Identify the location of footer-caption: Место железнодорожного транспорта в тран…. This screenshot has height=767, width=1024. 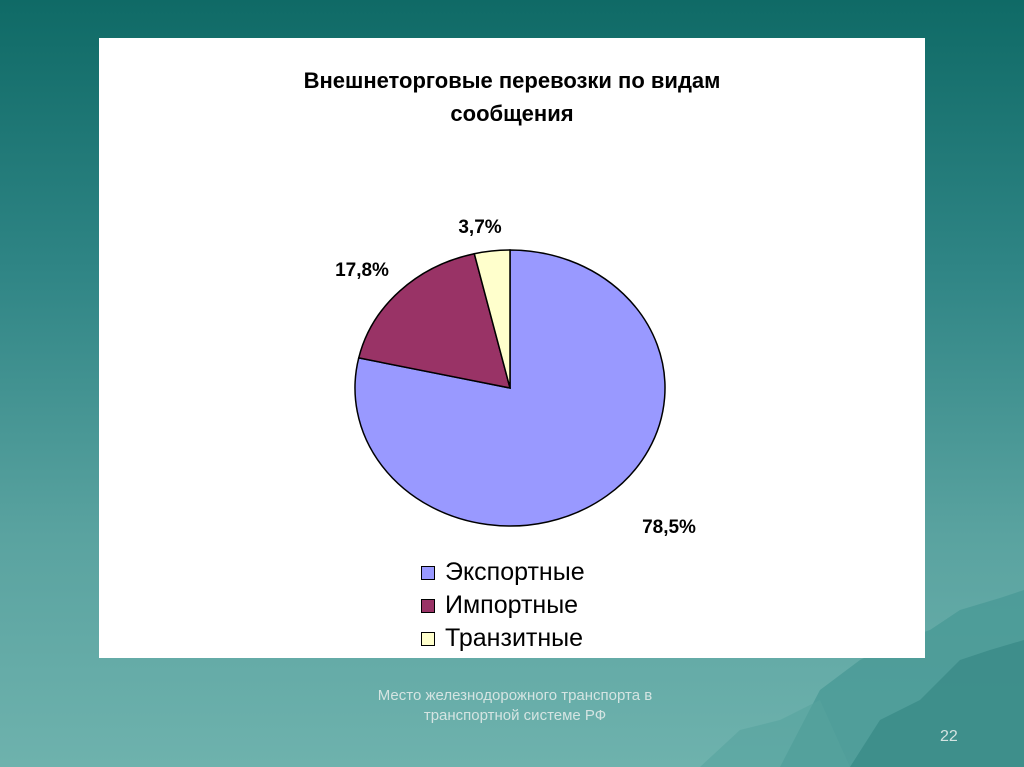
(515, 705).